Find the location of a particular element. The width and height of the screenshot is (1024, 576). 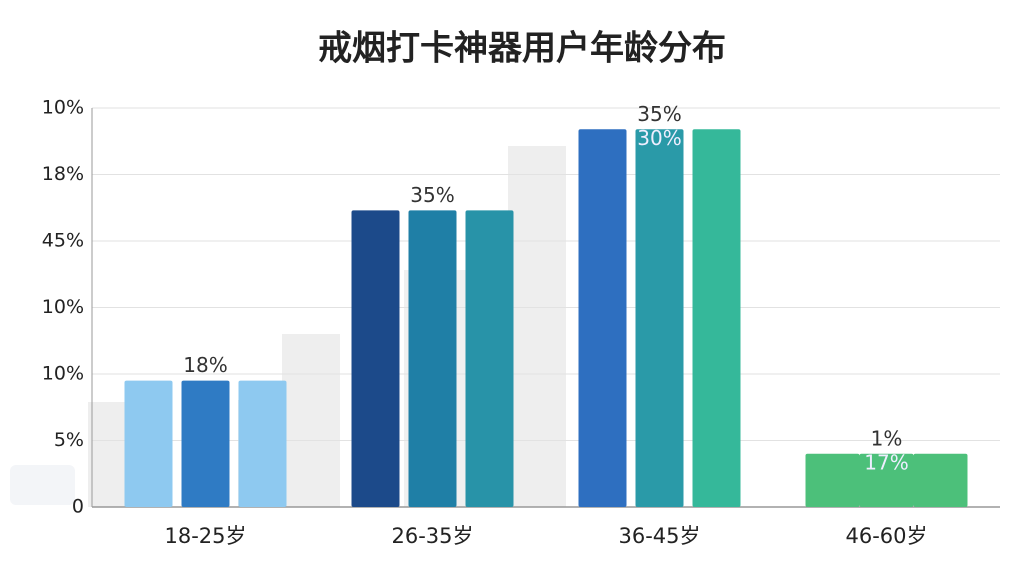

y-tick-label: 5% is located at coordinates (69, 440).